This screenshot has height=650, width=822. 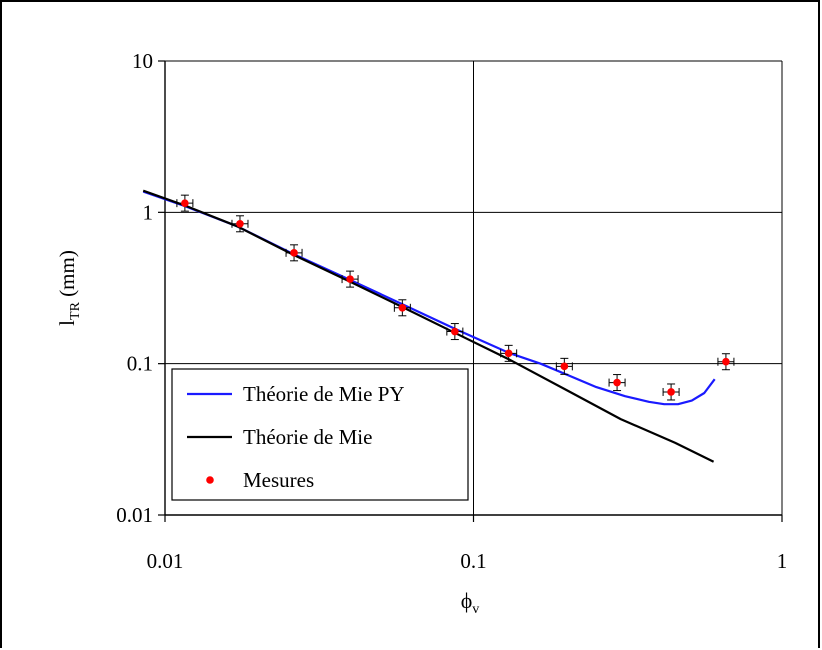 I want to click on legend-swatch-mesures, so click(x=210, y=480).